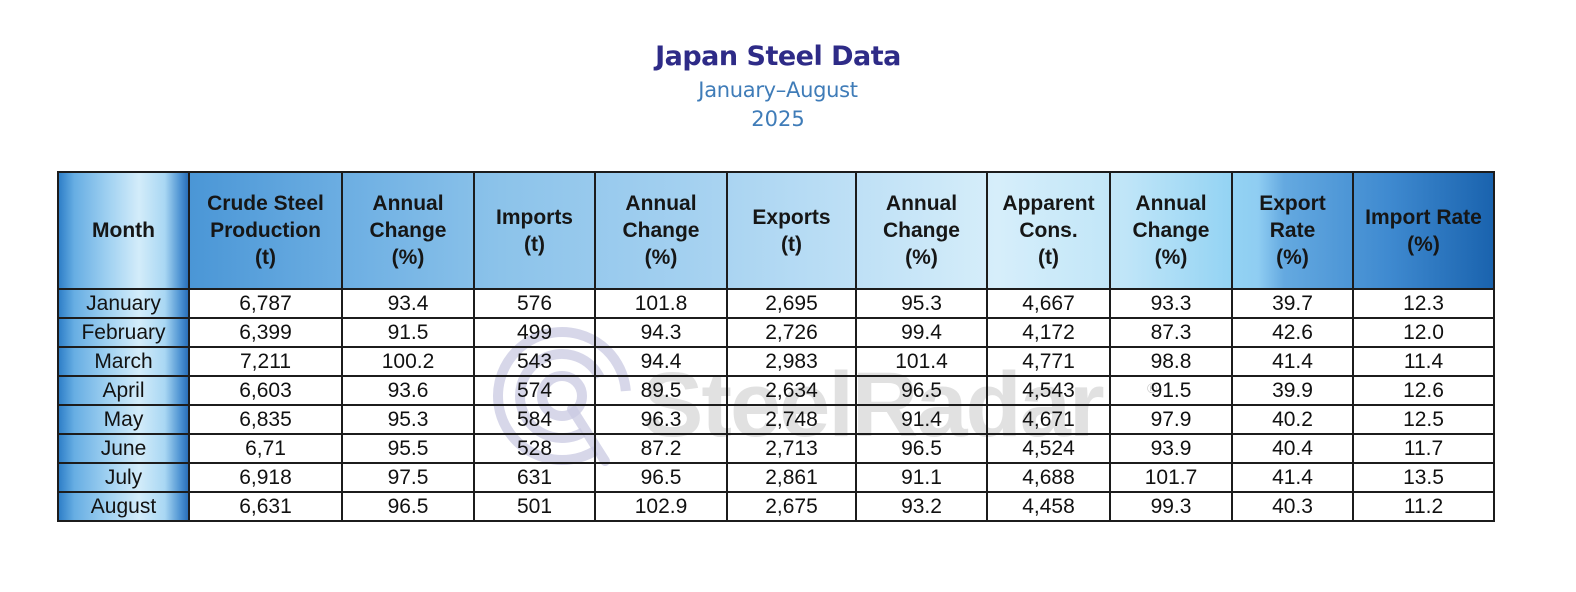 Image resolution: width=1576 pixels, height=592 pixels. What do you see at coordinates (265, 448) in the screenshot?
I see `value-cell: 6,71` at bounding box center [265, 448].